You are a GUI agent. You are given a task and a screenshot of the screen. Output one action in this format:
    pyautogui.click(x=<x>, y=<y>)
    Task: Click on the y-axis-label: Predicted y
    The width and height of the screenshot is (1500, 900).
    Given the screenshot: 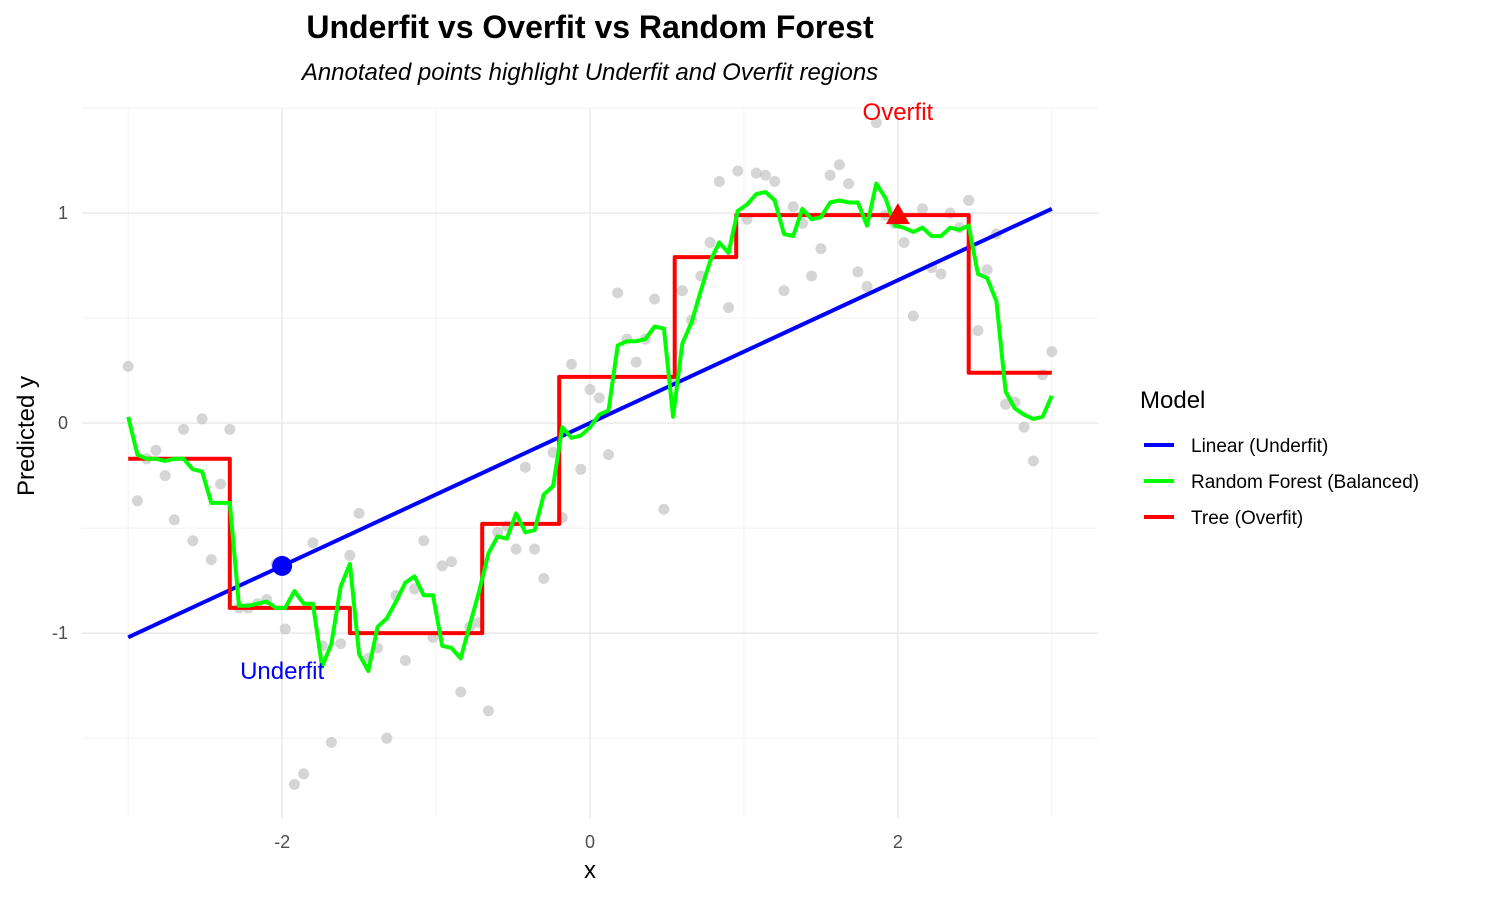 What is the action you would take?
    pyautogui.click(x=26, y=436)
    